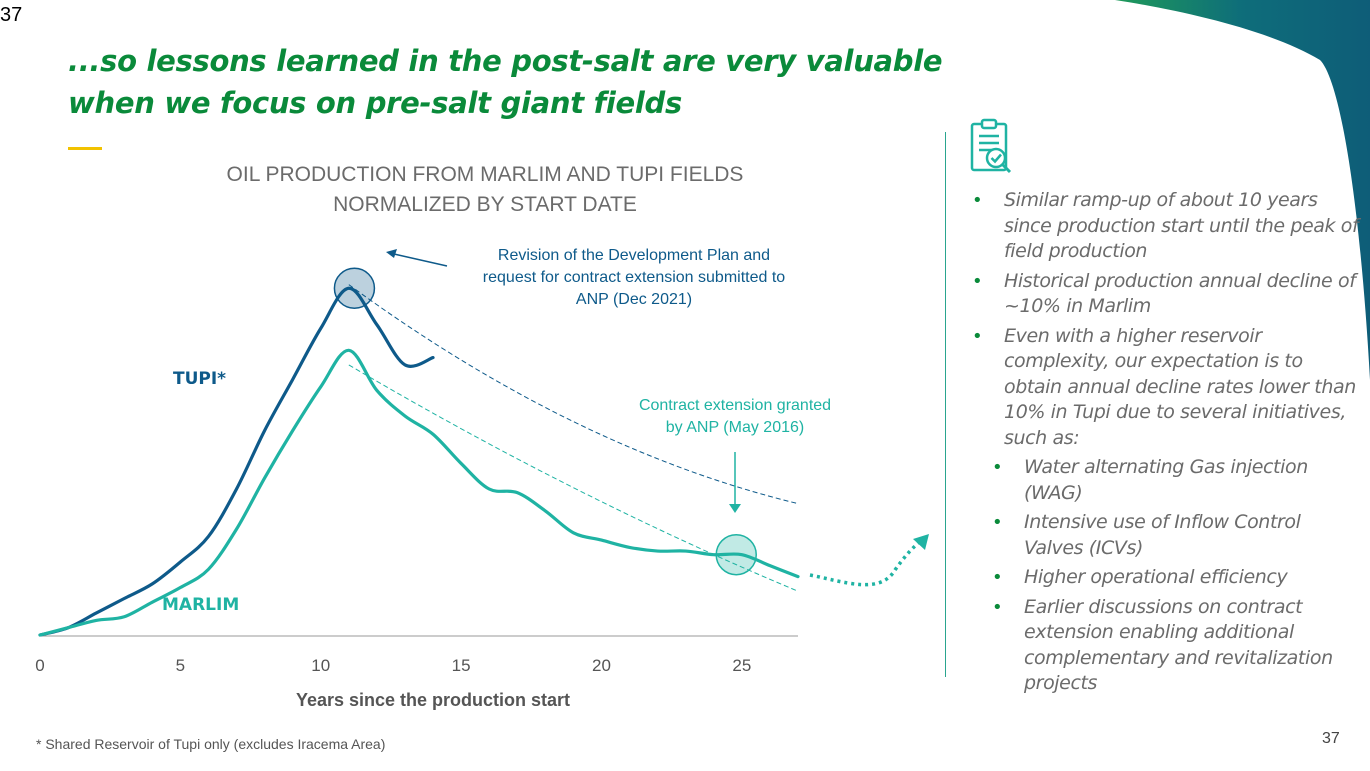 Image resolution: width=1370 pixels, height=771 pixels. I want to click on x-tick-label: 20, so click(601, 665).